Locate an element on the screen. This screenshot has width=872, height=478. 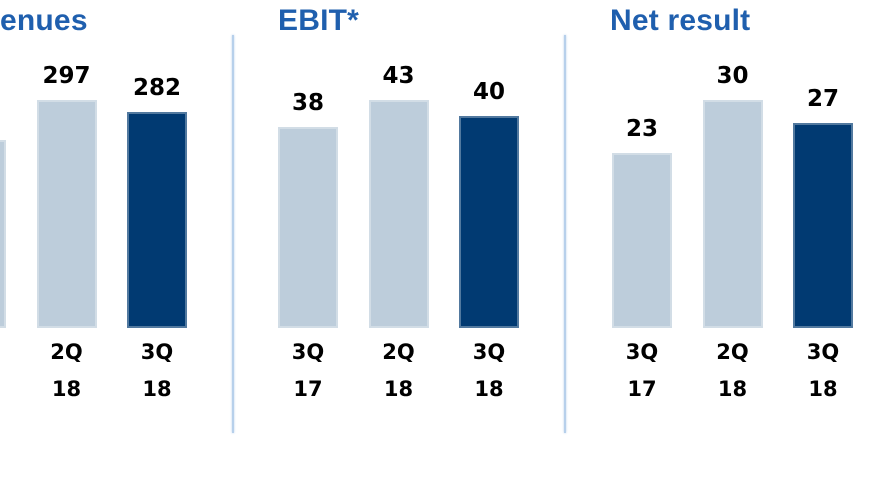
bar-value-label-2q-18: 297 is located at coordinates (66, 76).